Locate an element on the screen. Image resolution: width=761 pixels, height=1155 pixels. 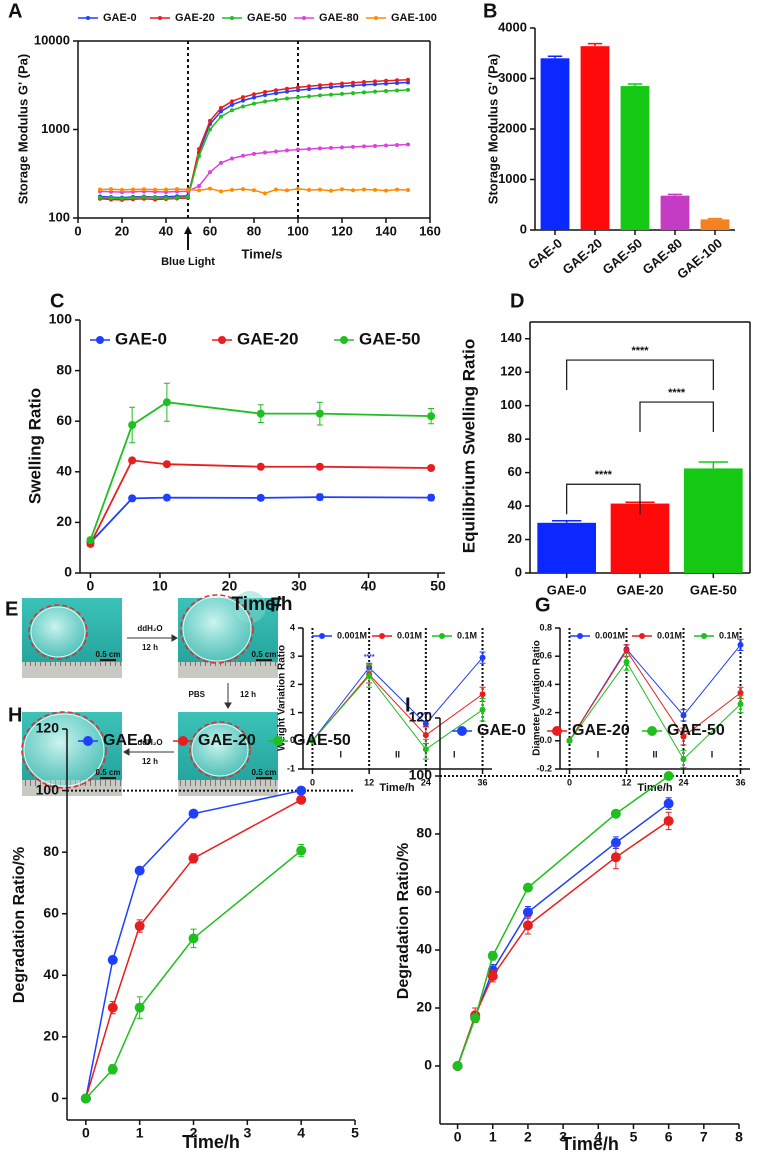
error-bar is located at coordinates (555, 57).